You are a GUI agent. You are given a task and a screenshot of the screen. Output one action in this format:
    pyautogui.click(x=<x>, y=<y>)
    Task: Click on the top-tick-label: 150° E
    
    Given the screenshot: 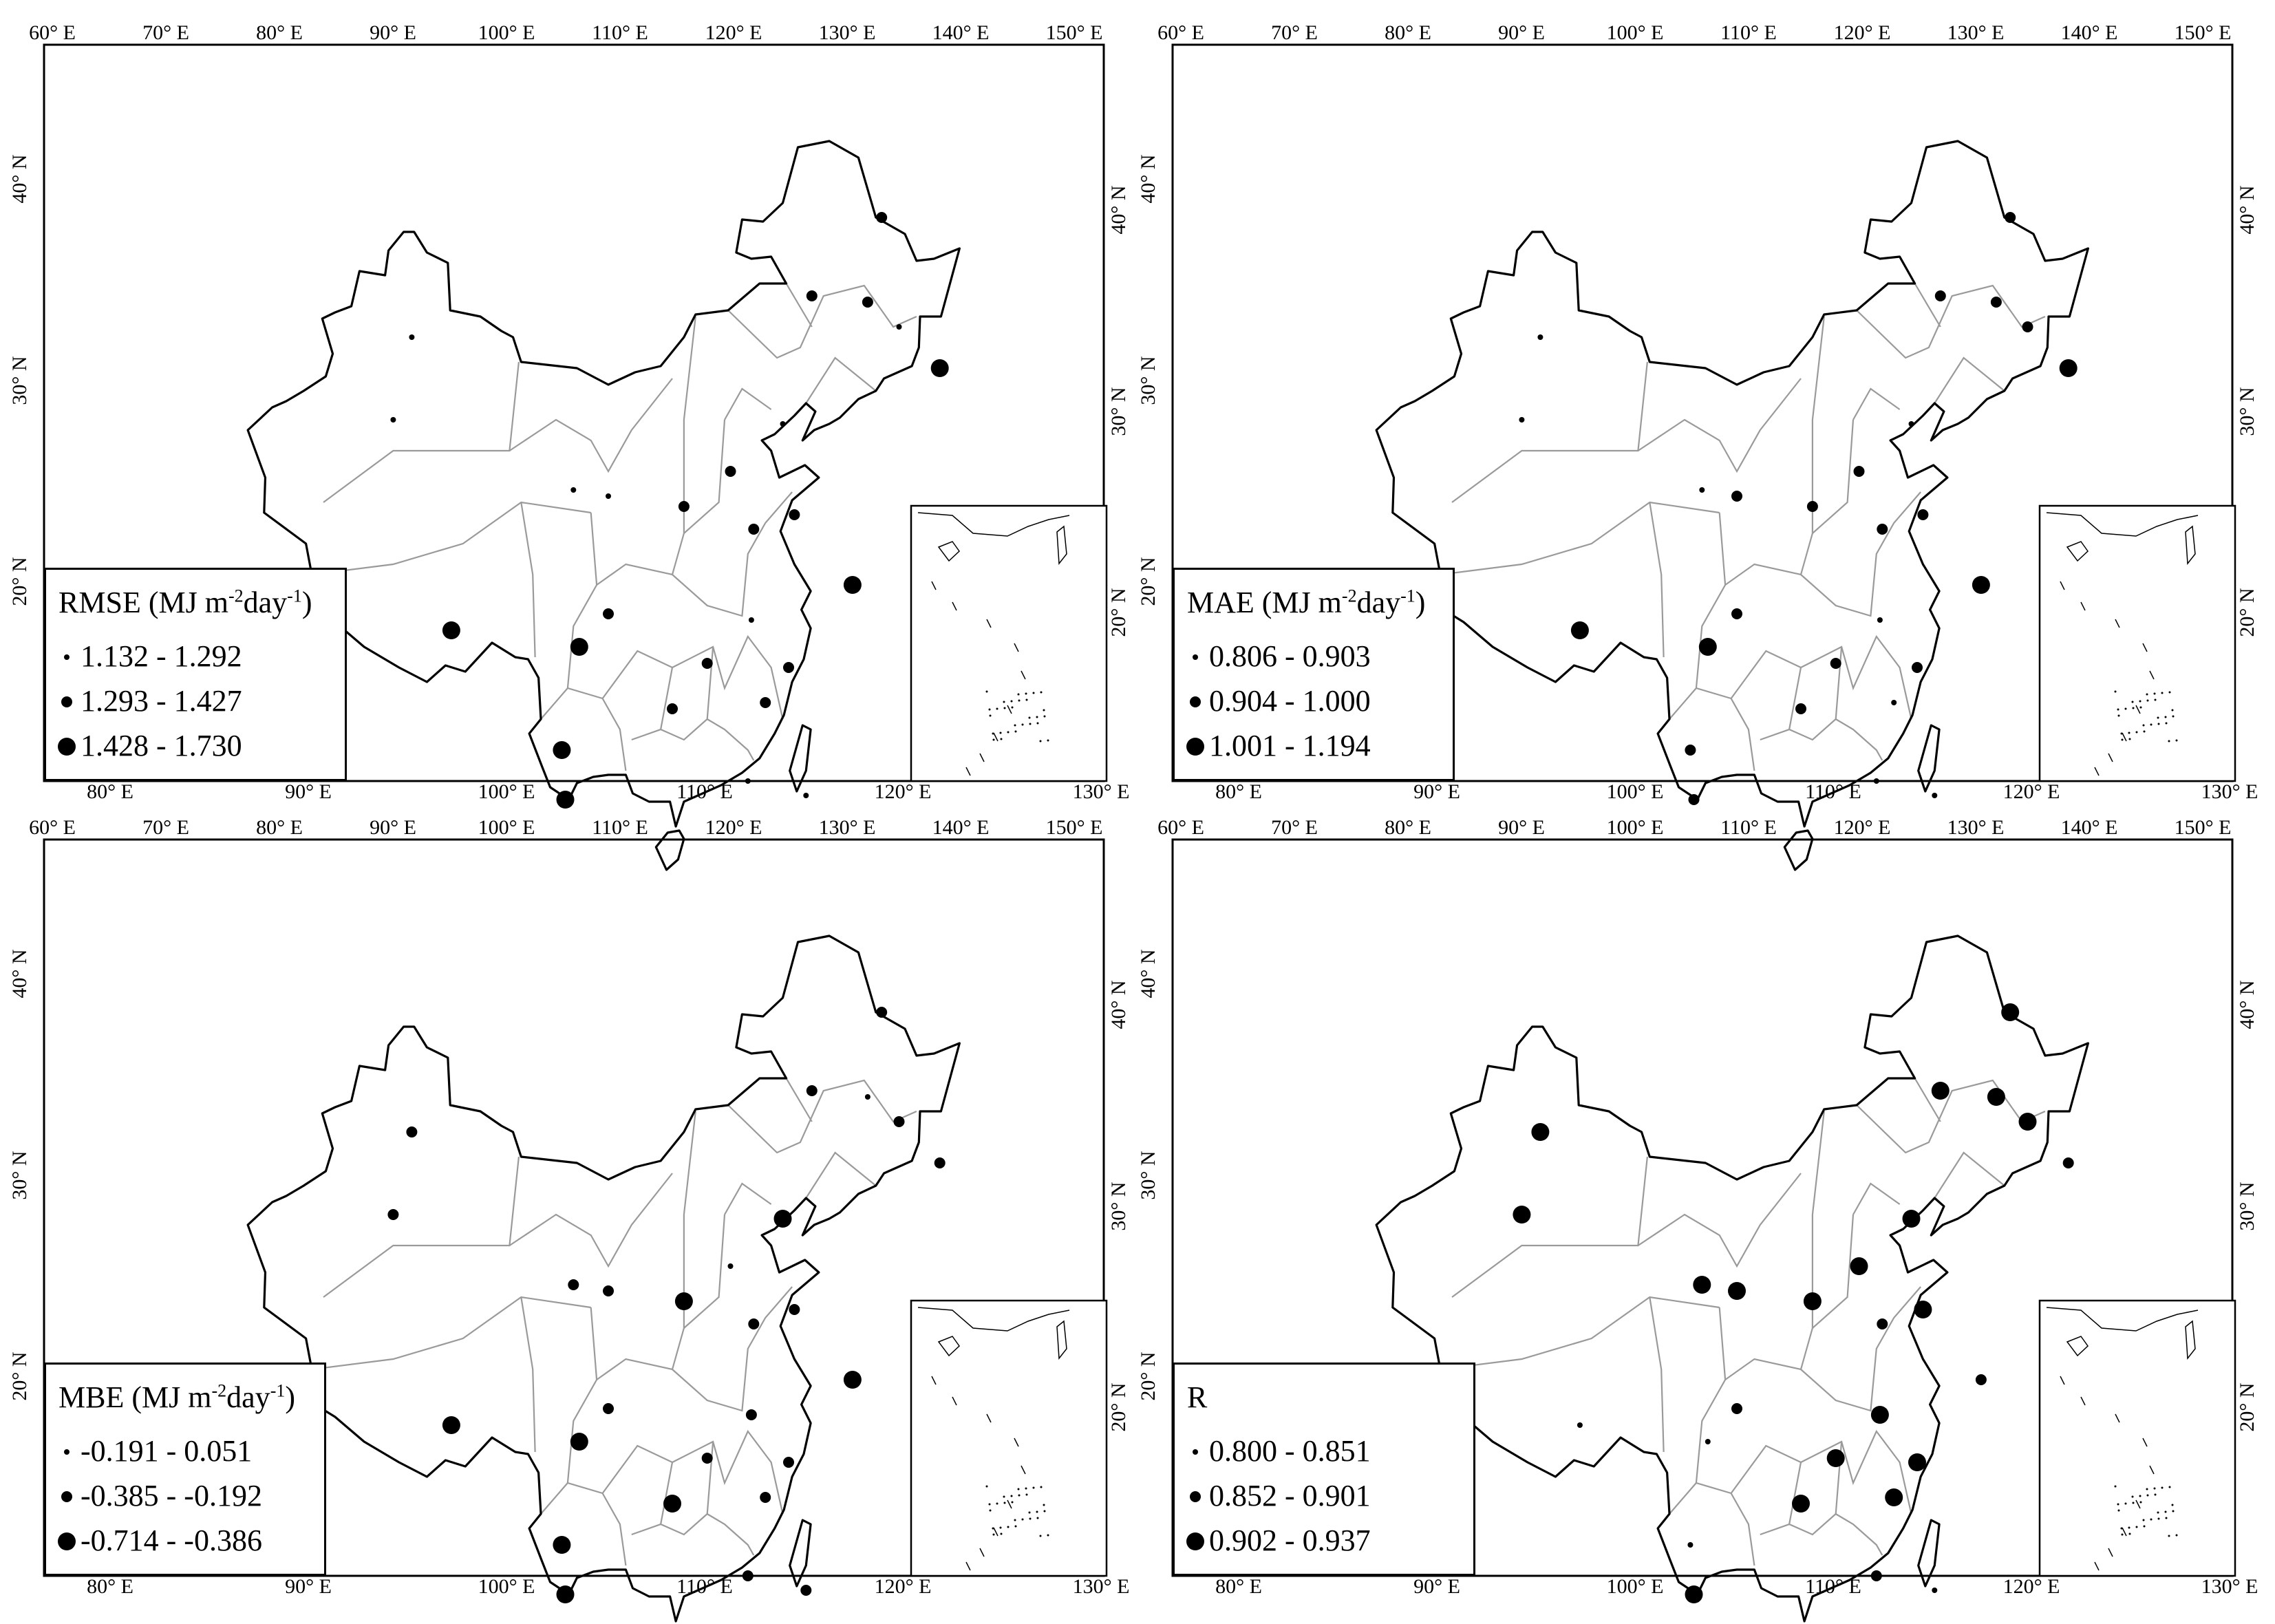 What is the action you would take?
    pyautogui.click(x=2203, y=827)
    